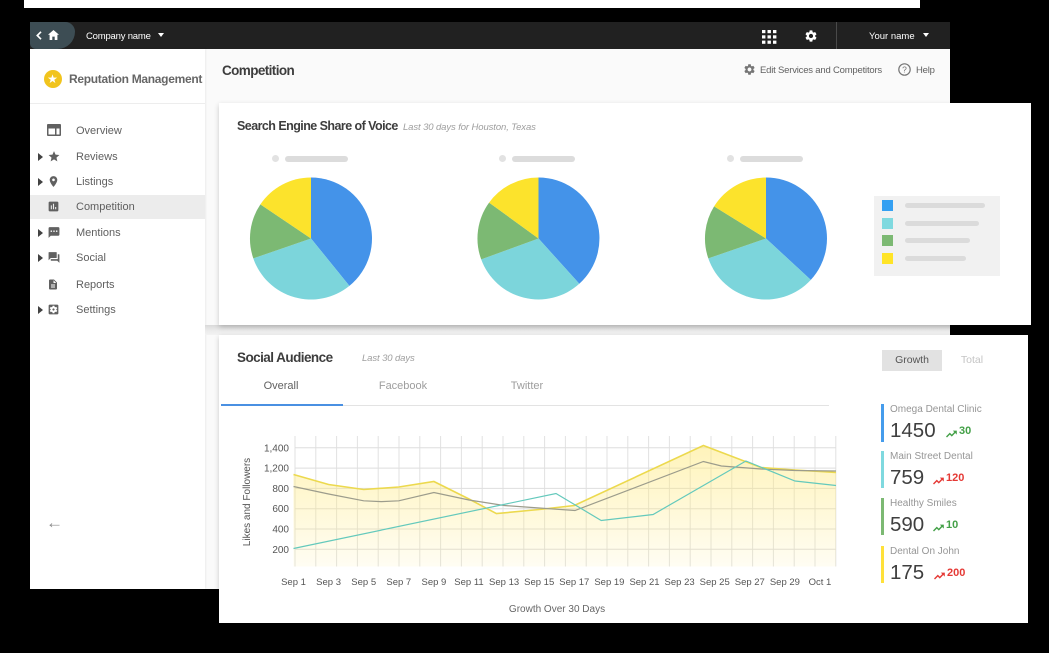 Image resolution: width=1049 pixels, height=653 pixels. What do you see at coordinates (680, 582) in the screenshot?
I see `svg-text: Sep 23` at bounding box center [680, 582].